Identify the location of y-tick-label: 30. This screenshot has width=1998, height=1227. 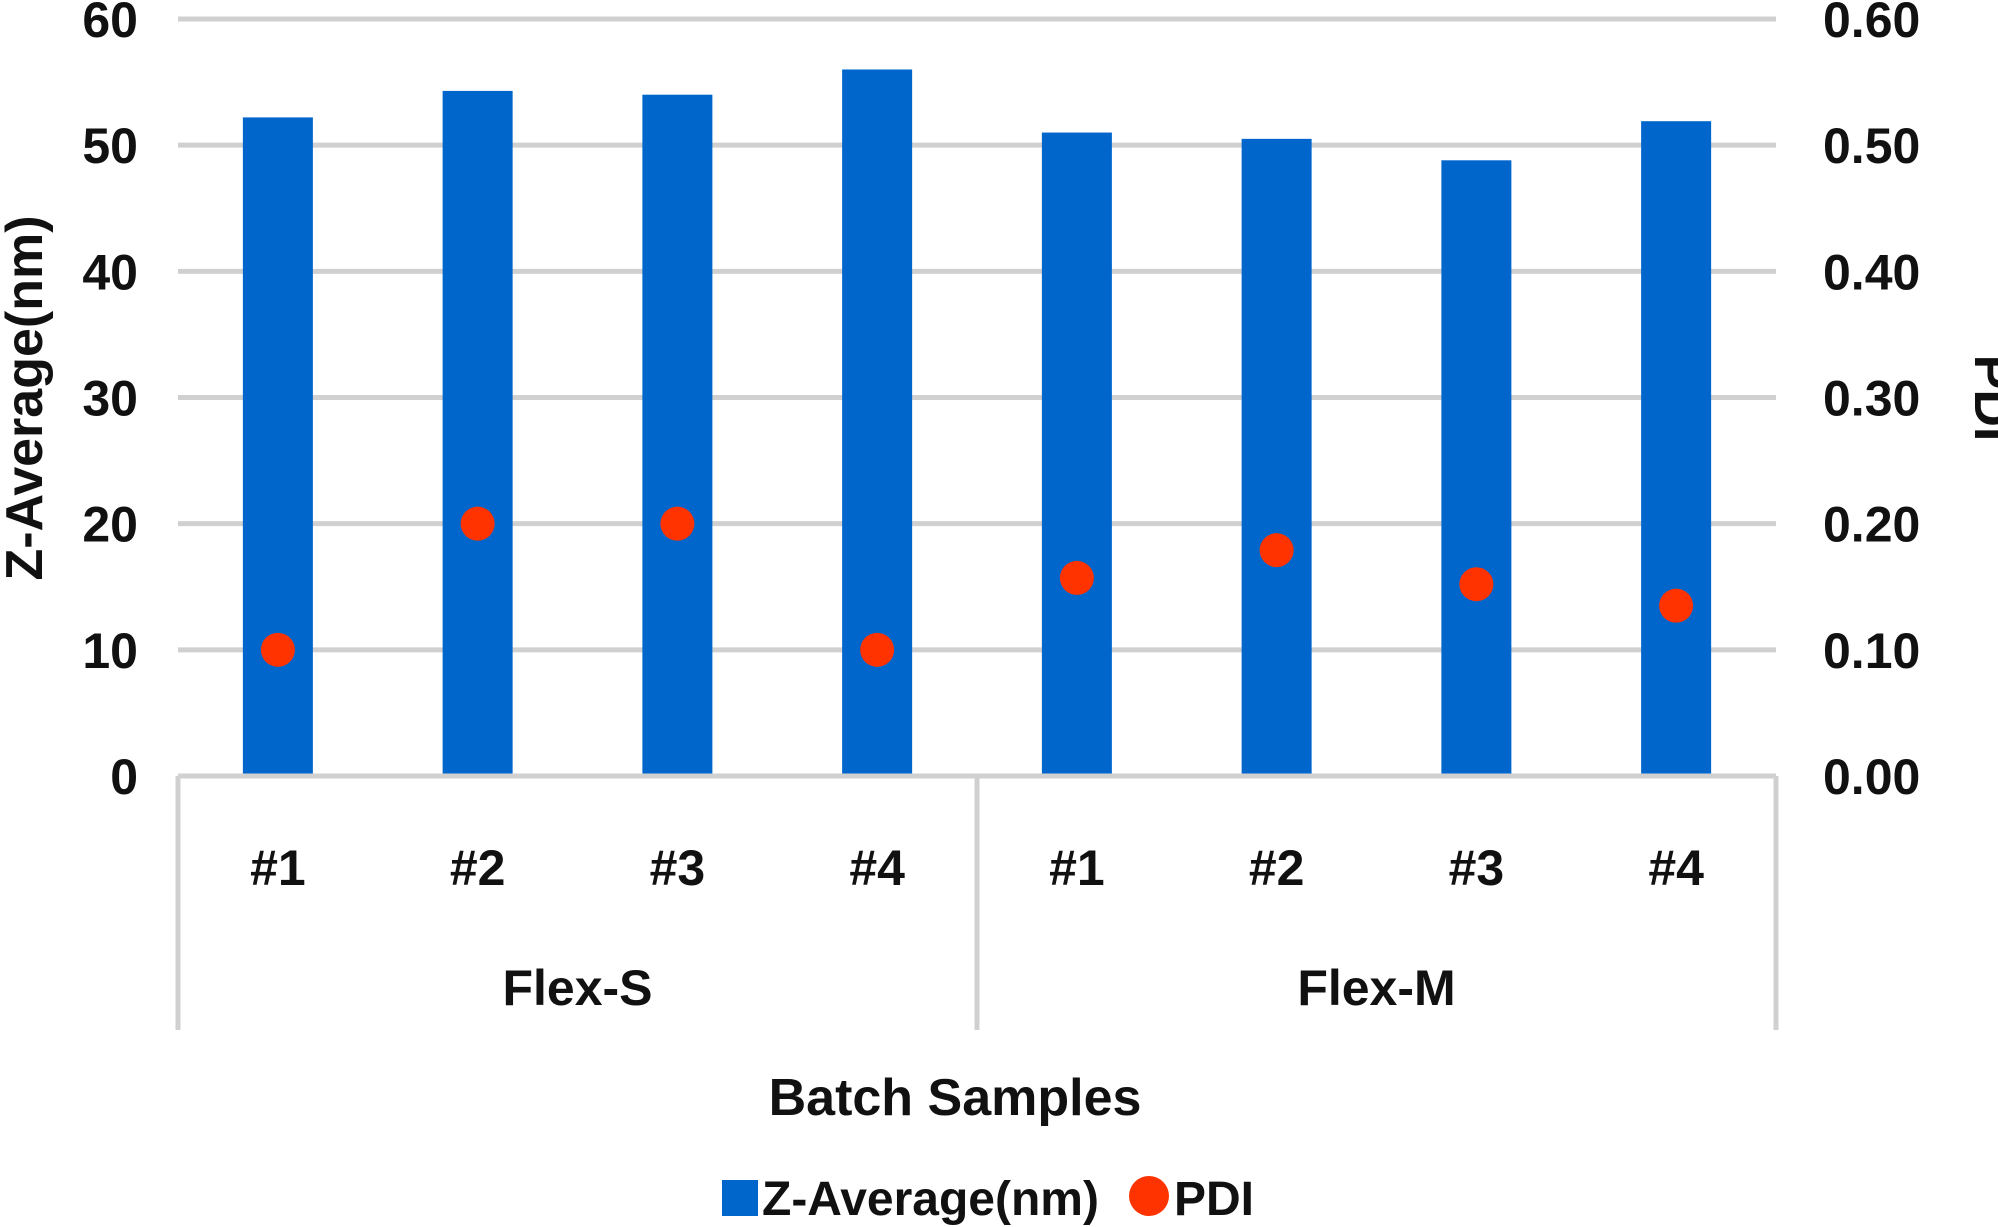
(110, 399).